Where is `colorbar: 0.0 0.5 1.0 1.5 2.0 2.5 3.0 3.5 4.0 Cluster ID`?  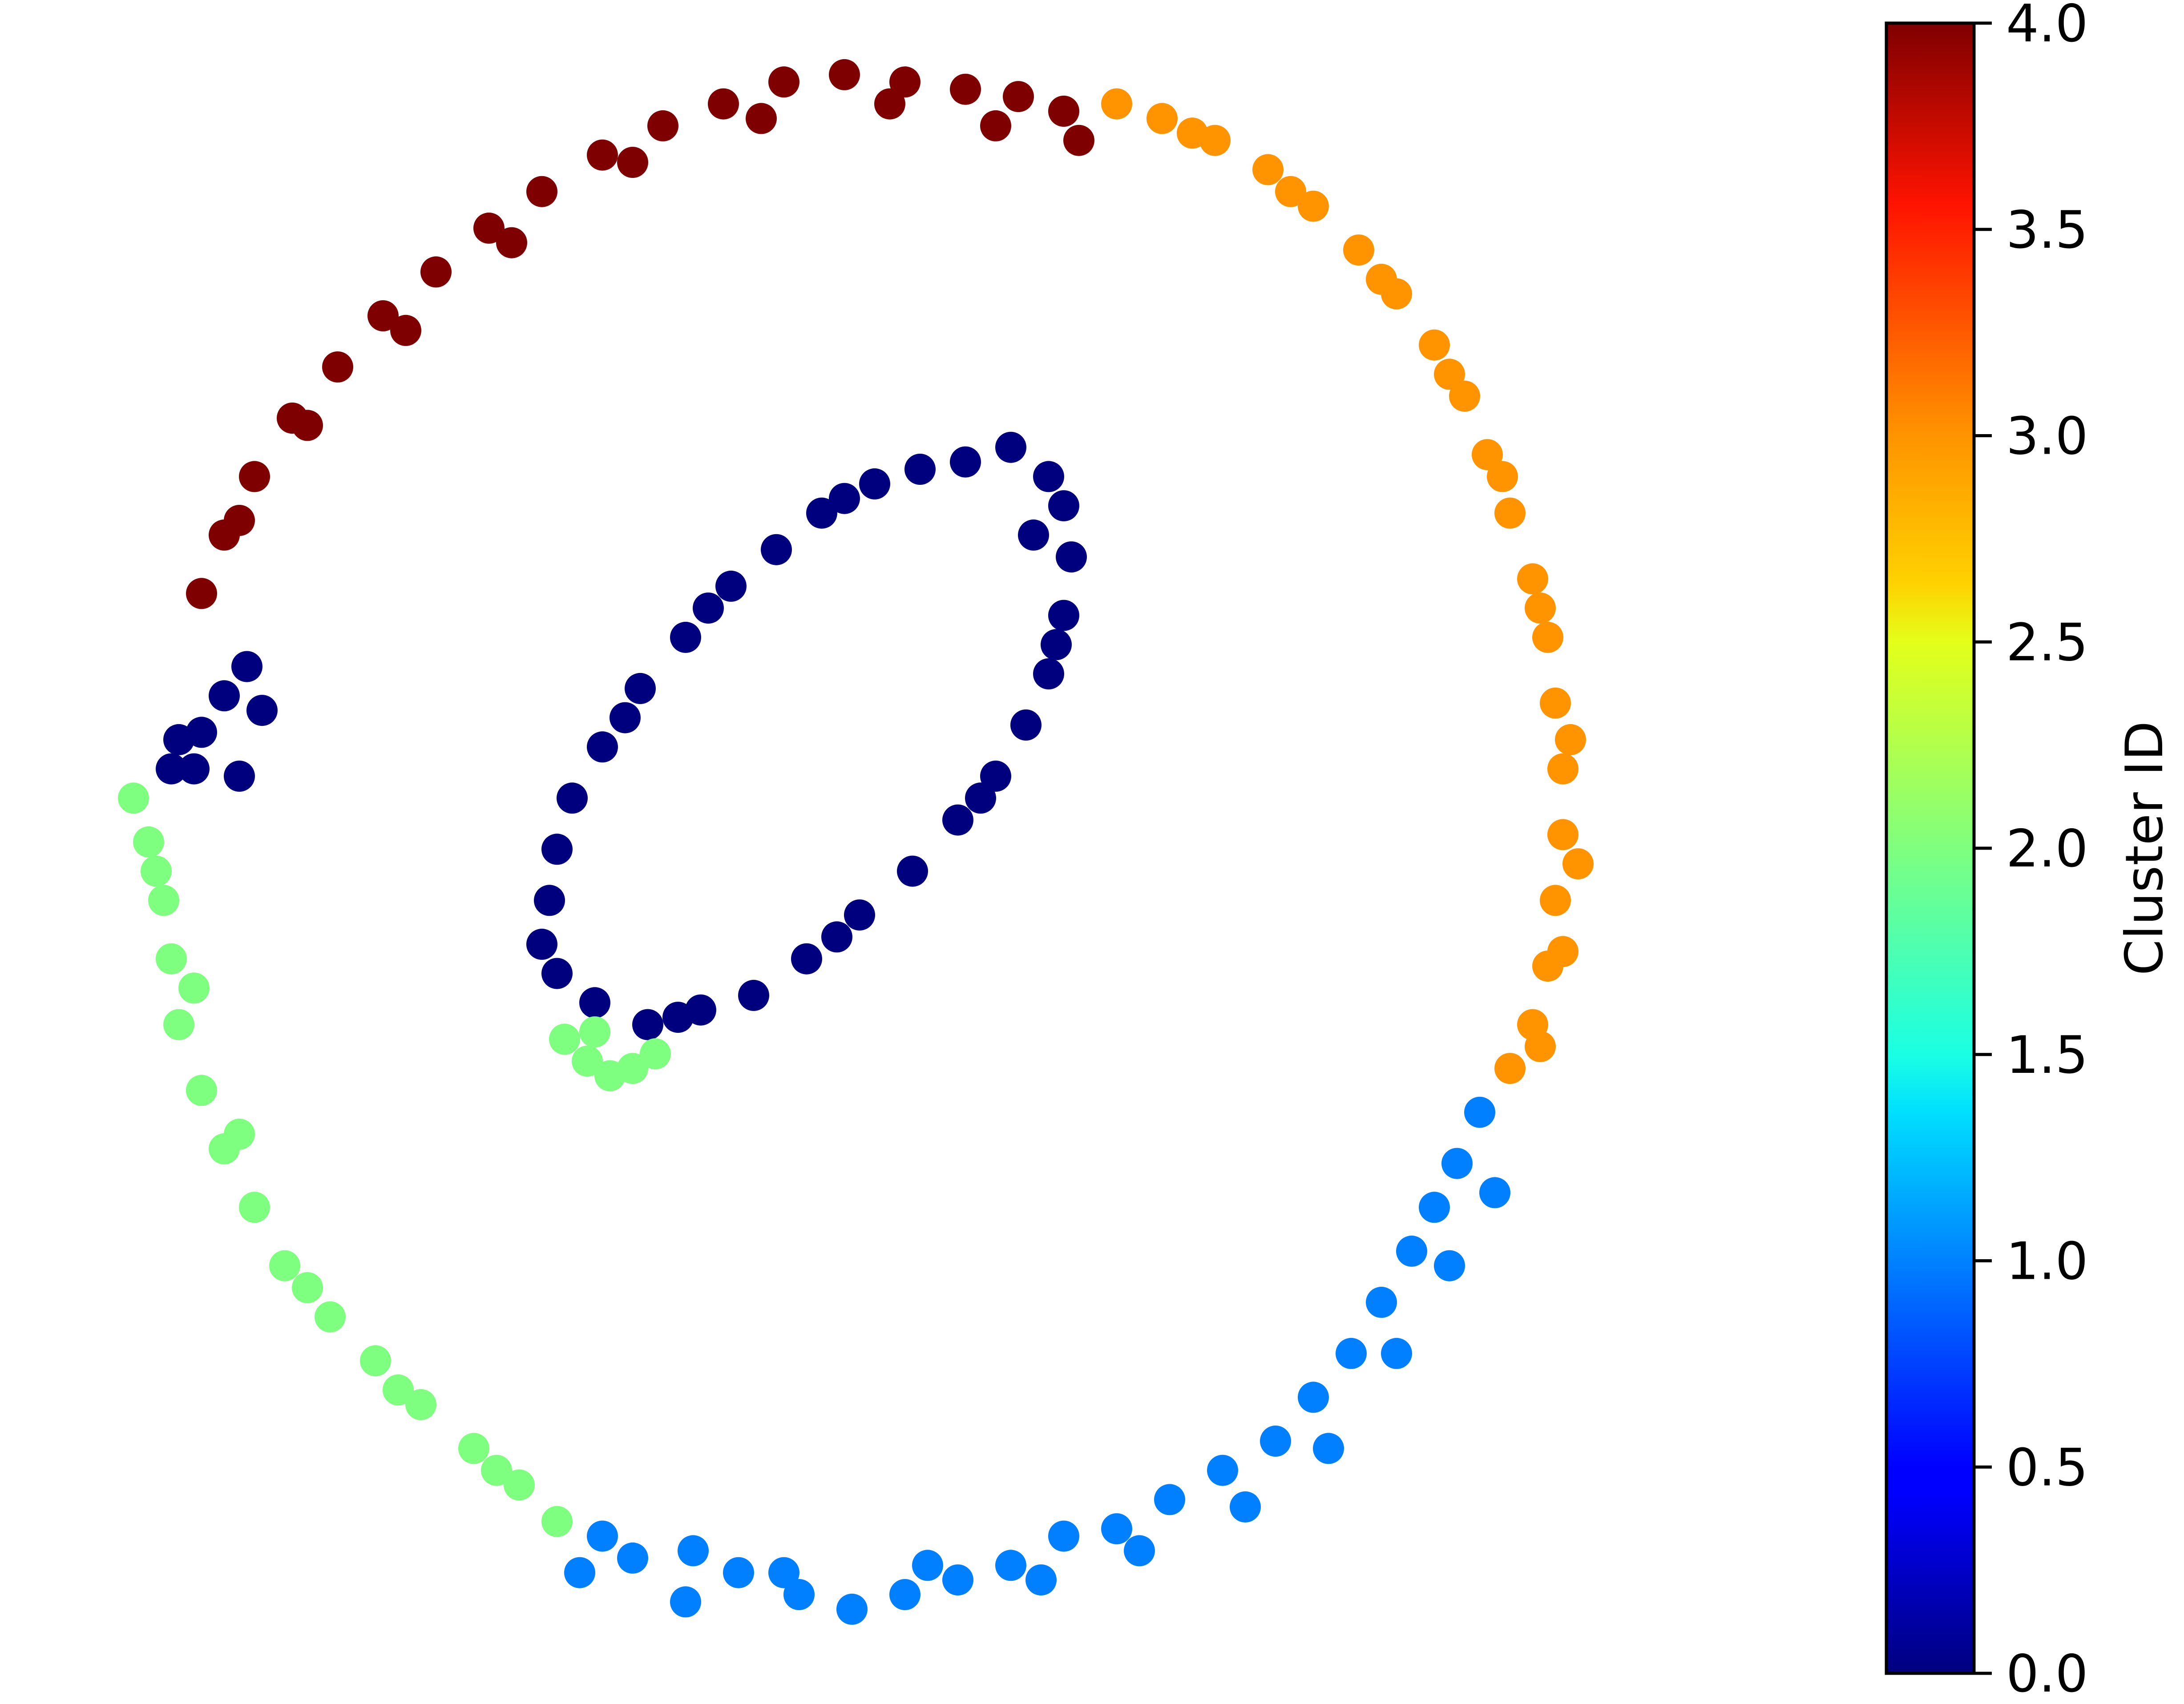
colorbar: 0.0 0.5 1.0 1.5 2.0 2.5 3.0 3.5 4.0 Cluster ID is located at coordinates (2030, 852).